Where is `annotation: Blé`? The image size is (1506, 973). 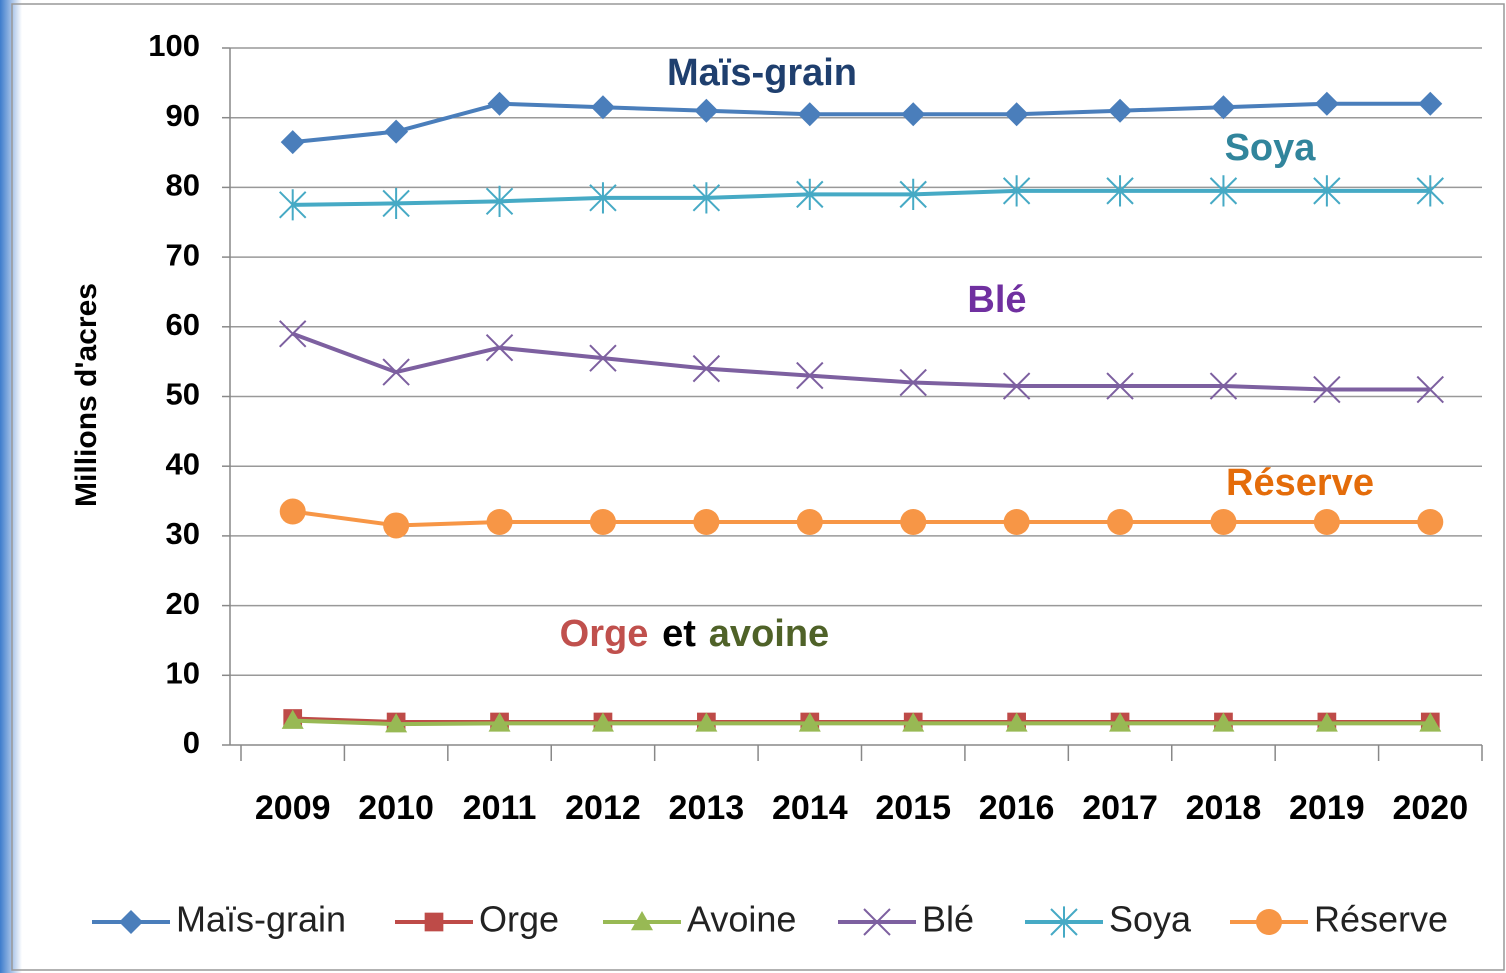
annotation: Blé is located at coordinates (996, 300).